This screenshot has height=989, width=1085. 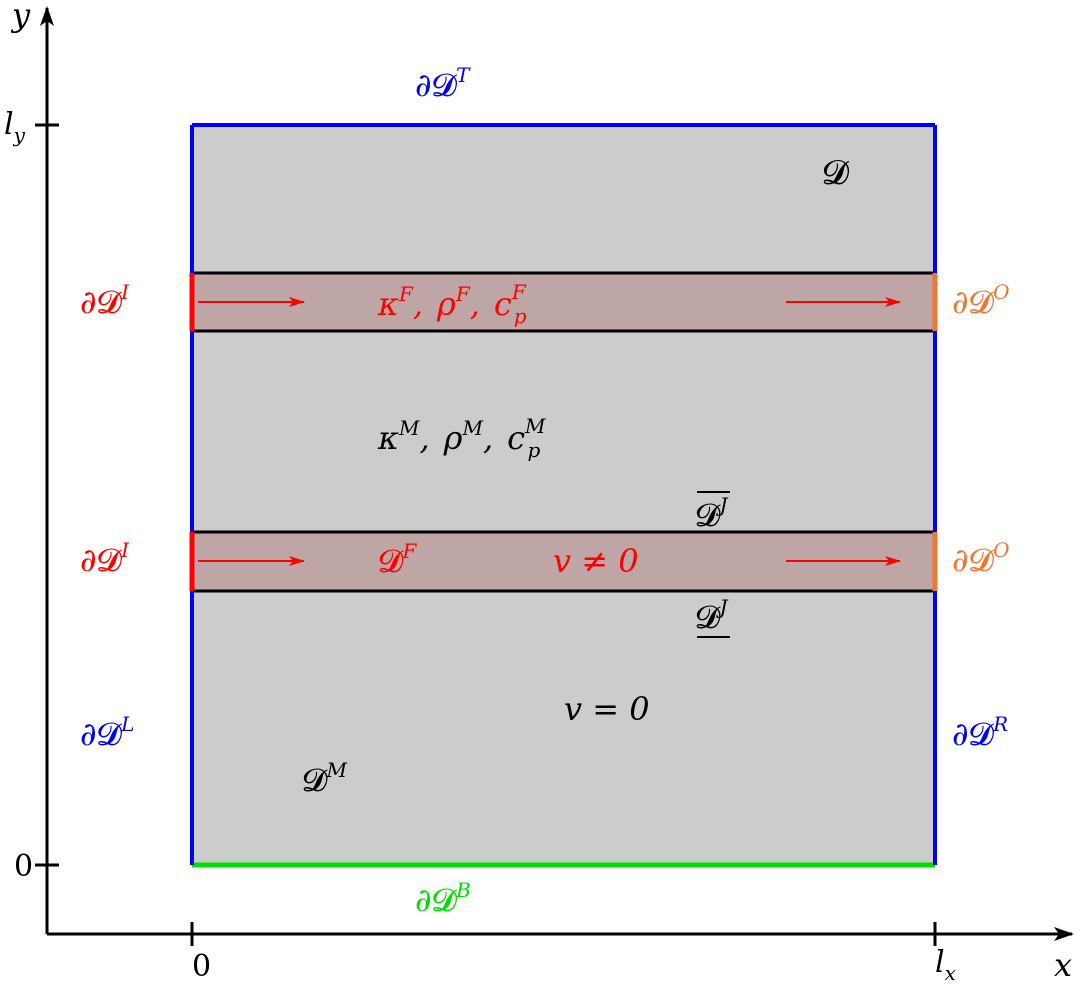 What do you see at coordinates (607, 709) in the screenshot?
I see `matrix-velocity-label: v = 0` at bounding box center [607, 709].